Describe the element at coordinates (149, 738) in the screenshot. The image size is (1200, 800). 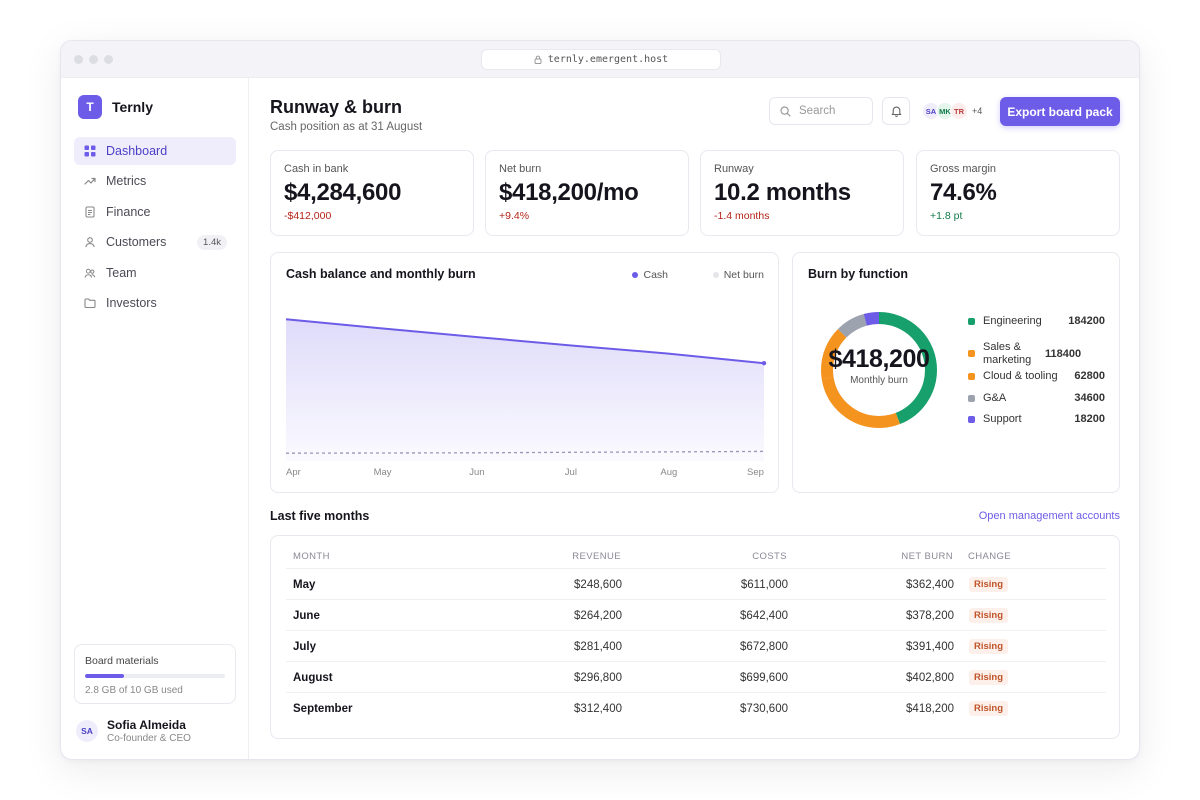
I see `user-role: Co-founder & CEO` at that location.